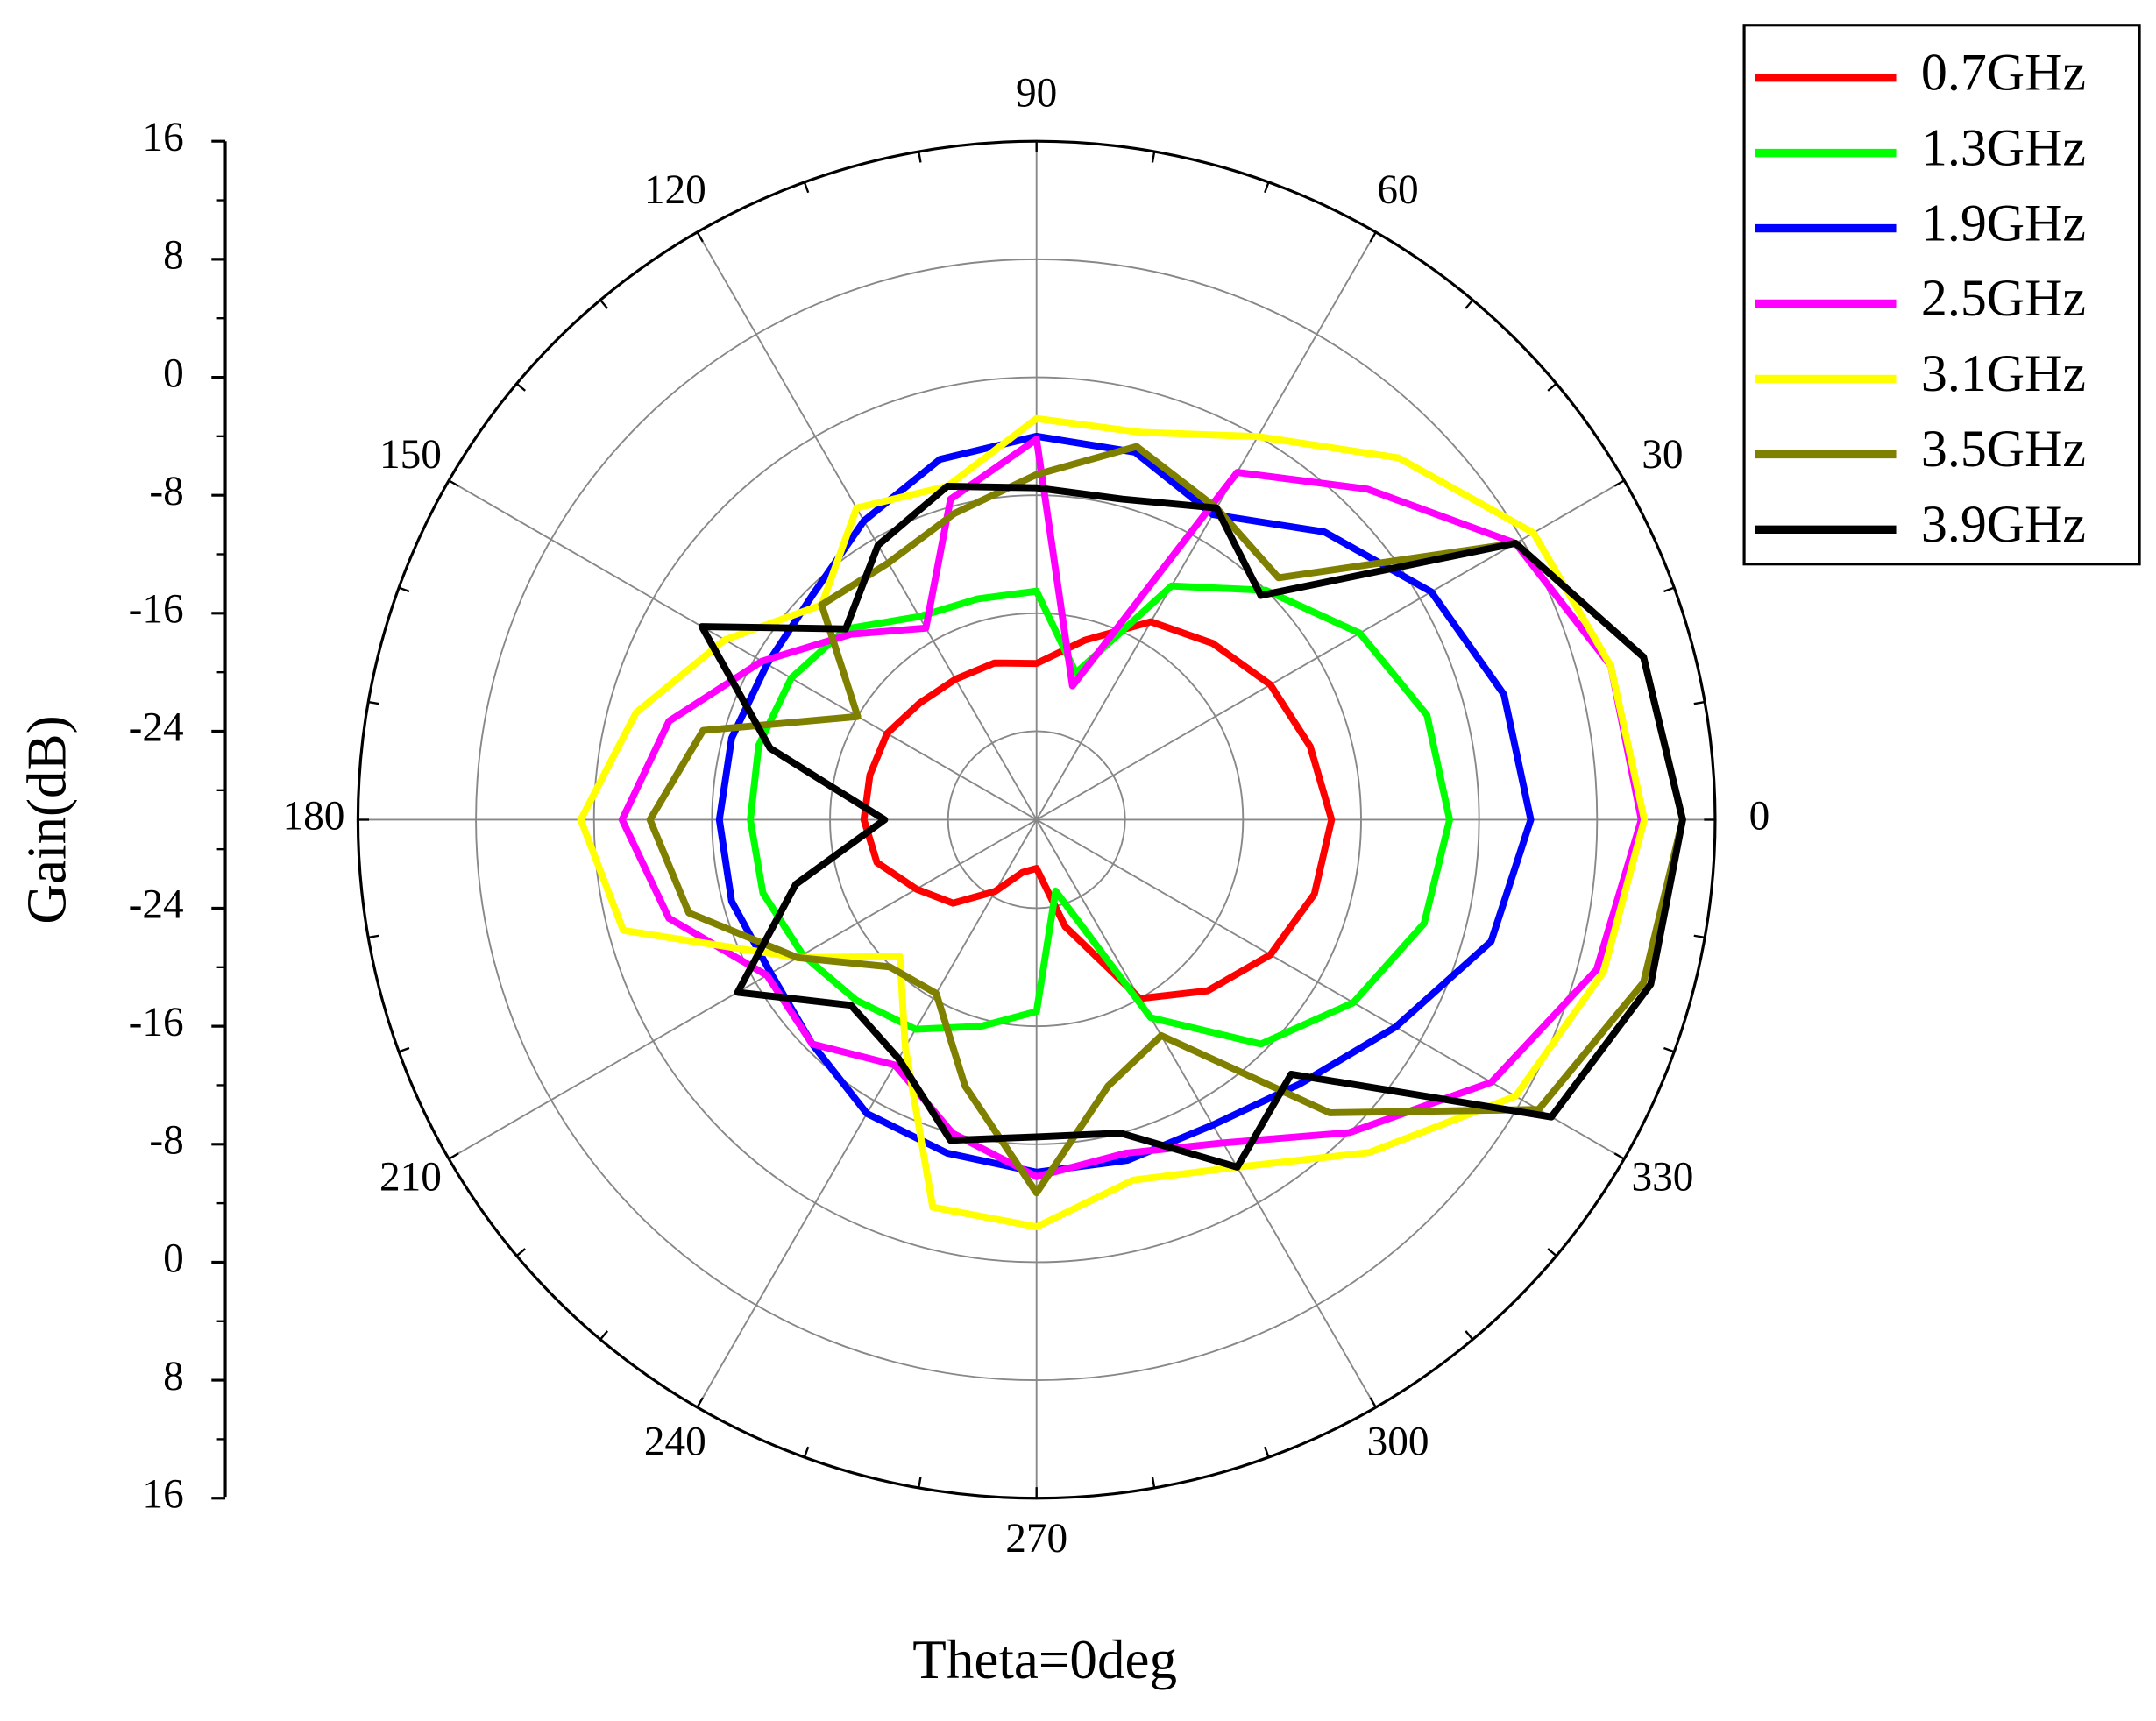 The width and height of the screenshot is (2156, 1721). What do you see at coordinates (47, 819) in the screenshot?
I see `y-axis-label: Gain(dB)` at bounding box center [47, 819].